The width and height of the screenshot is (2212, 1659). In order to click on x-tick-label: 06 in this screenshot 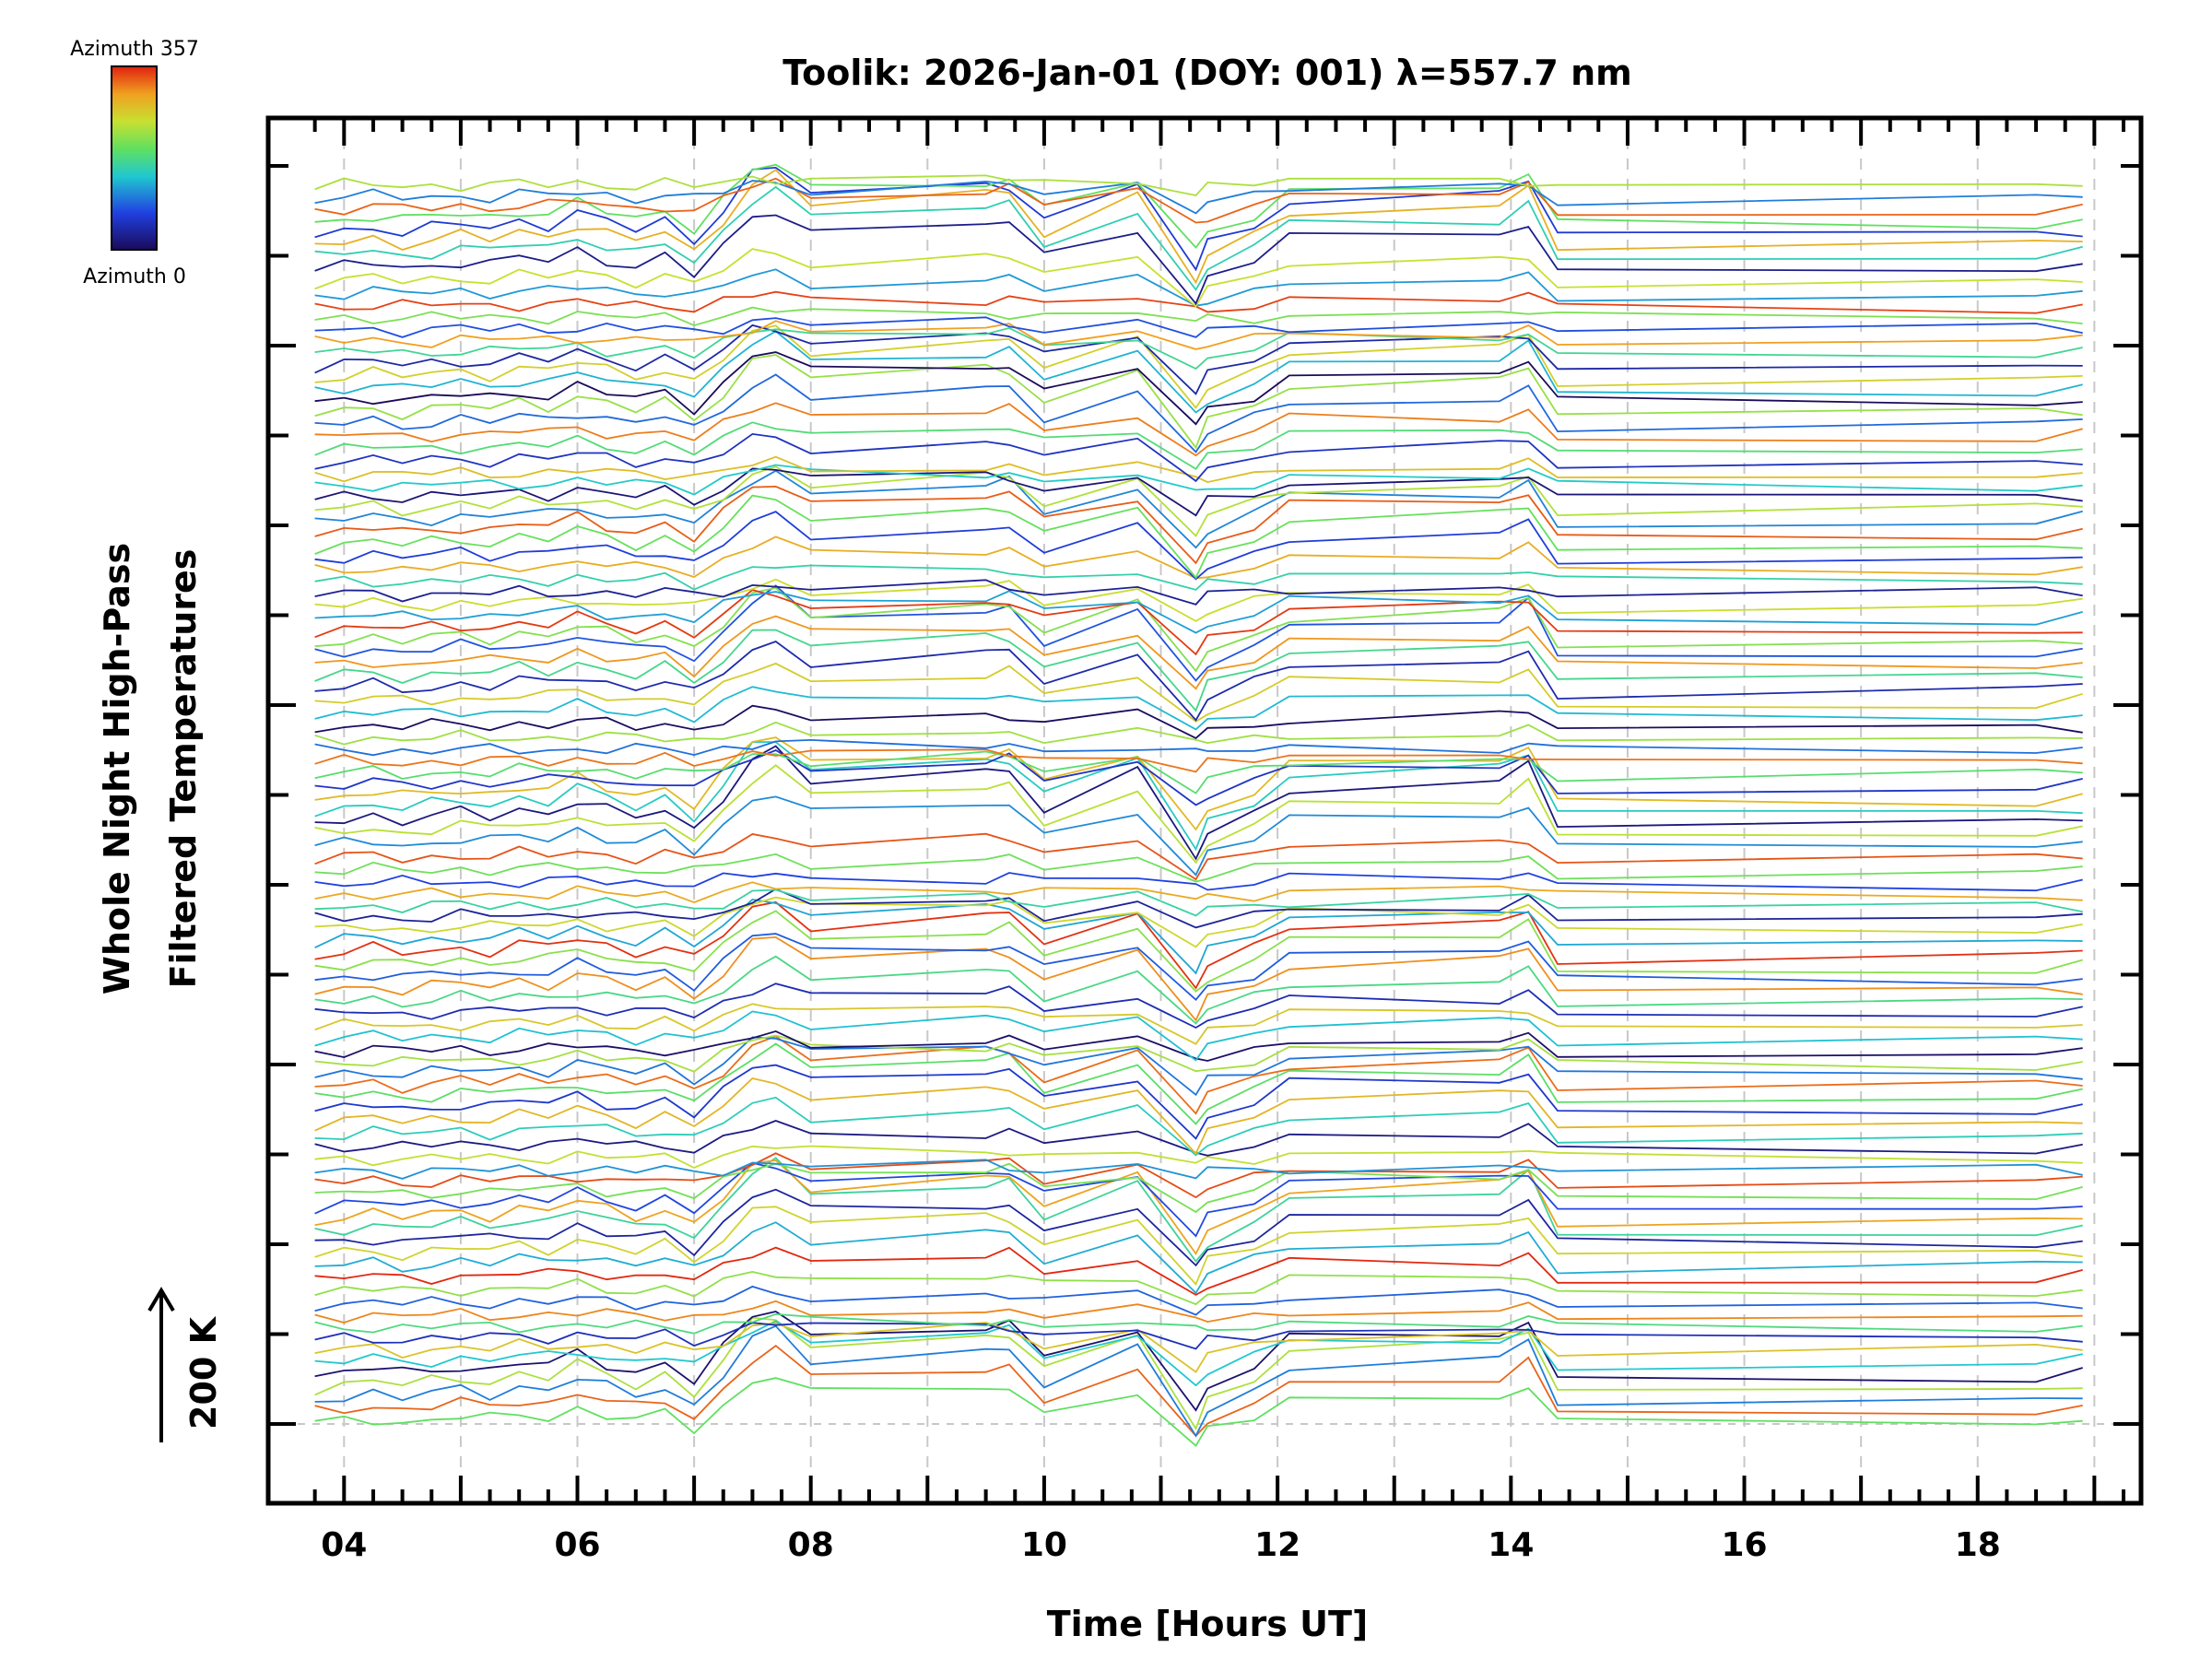, I will do `click(577, 1545)`.